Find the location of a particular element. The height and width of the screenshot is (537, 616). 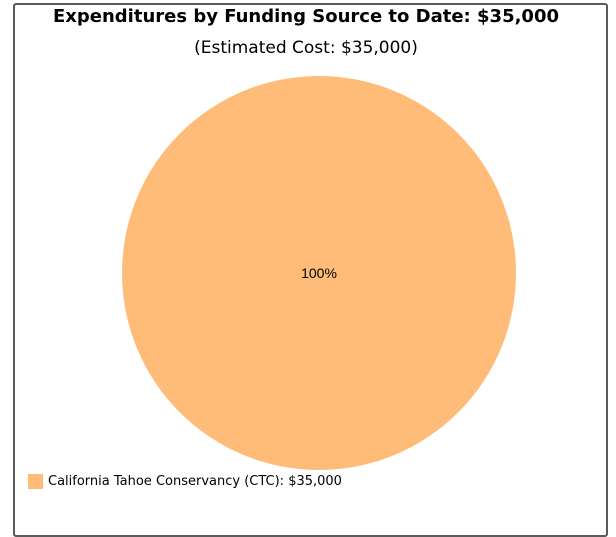

chart-subtitle: (Estimated Cost: $35,000) is located at coordinates (306, 48).